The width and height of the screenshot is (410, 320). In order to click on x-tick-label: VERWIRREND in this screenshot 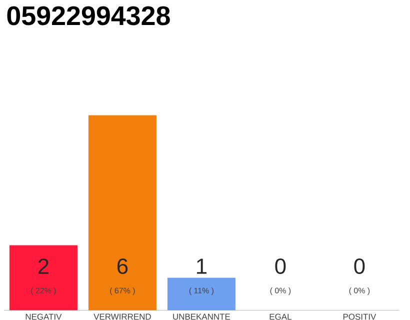, I will do `click(122, 317)`.